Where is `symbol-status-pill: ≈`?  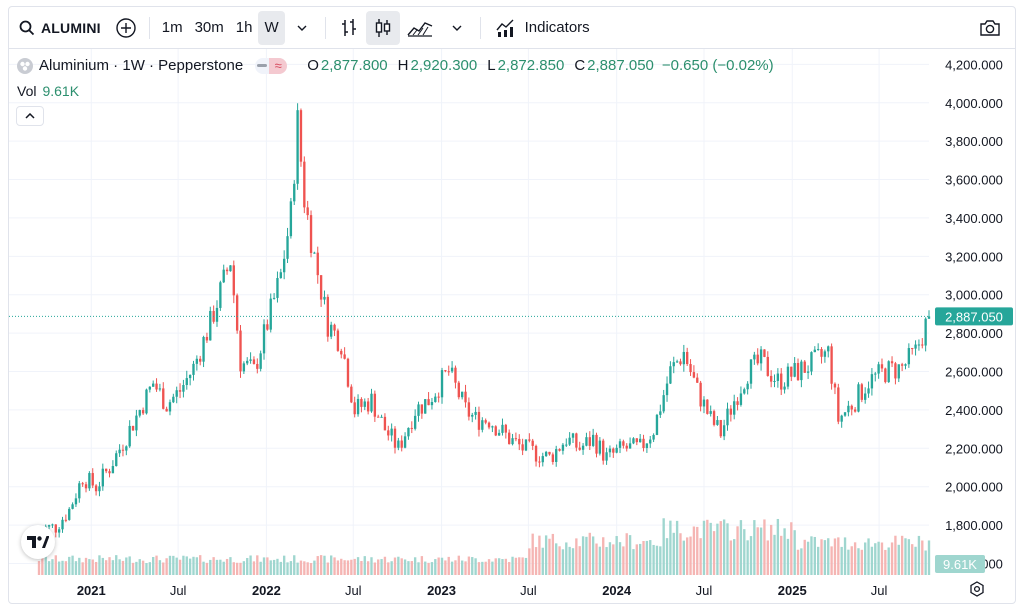
symbol-status-pill: ≈ is located at coordinates (271, 65).